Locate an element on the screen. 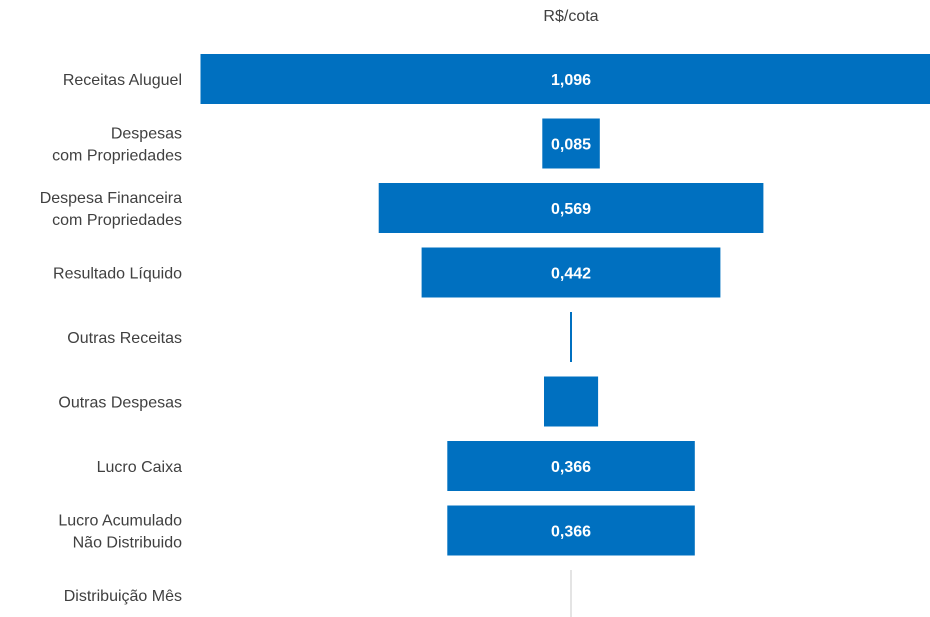 The image size is (930, 617). category-label: Resultado Líquido is located at coordinates (117, 274).